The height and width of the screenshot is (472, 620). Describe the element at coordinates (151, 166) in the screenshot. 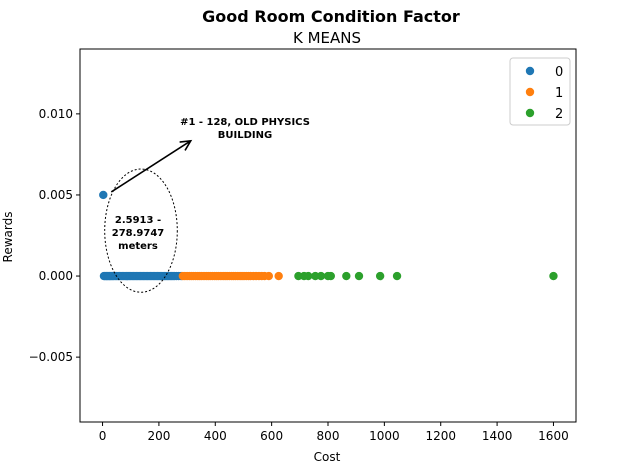

I see `annotation-arrow-line` at that location.